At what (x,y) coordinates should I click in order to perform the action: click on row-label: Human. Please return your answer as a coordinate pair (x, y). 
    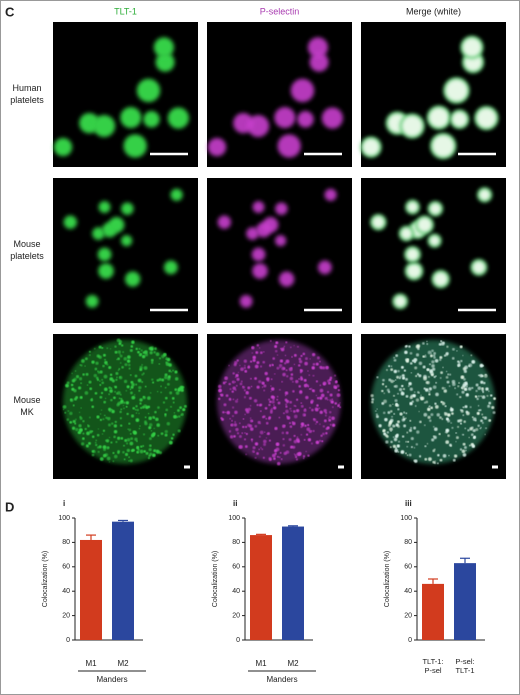
    Looking at the image, I should click on (26, 88).